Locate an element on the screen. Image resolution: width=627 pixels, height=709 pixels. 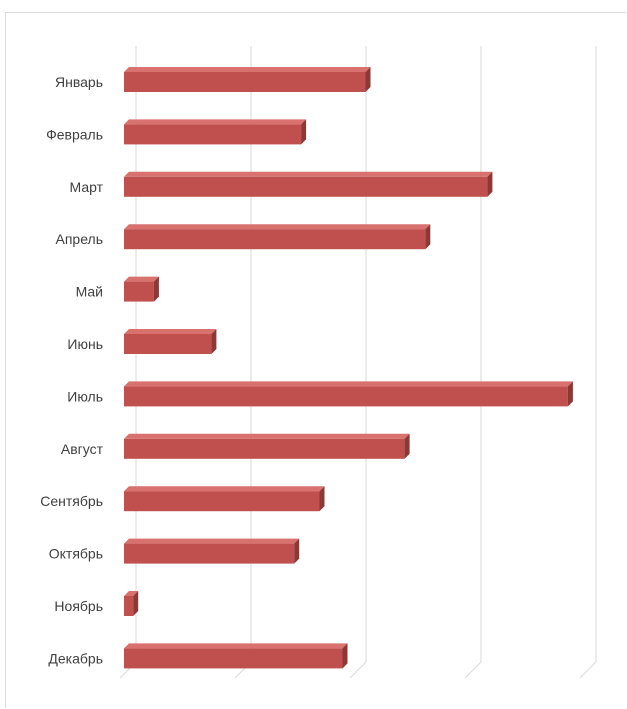
category-label: Октябрь is located at coordinates (76, 554).